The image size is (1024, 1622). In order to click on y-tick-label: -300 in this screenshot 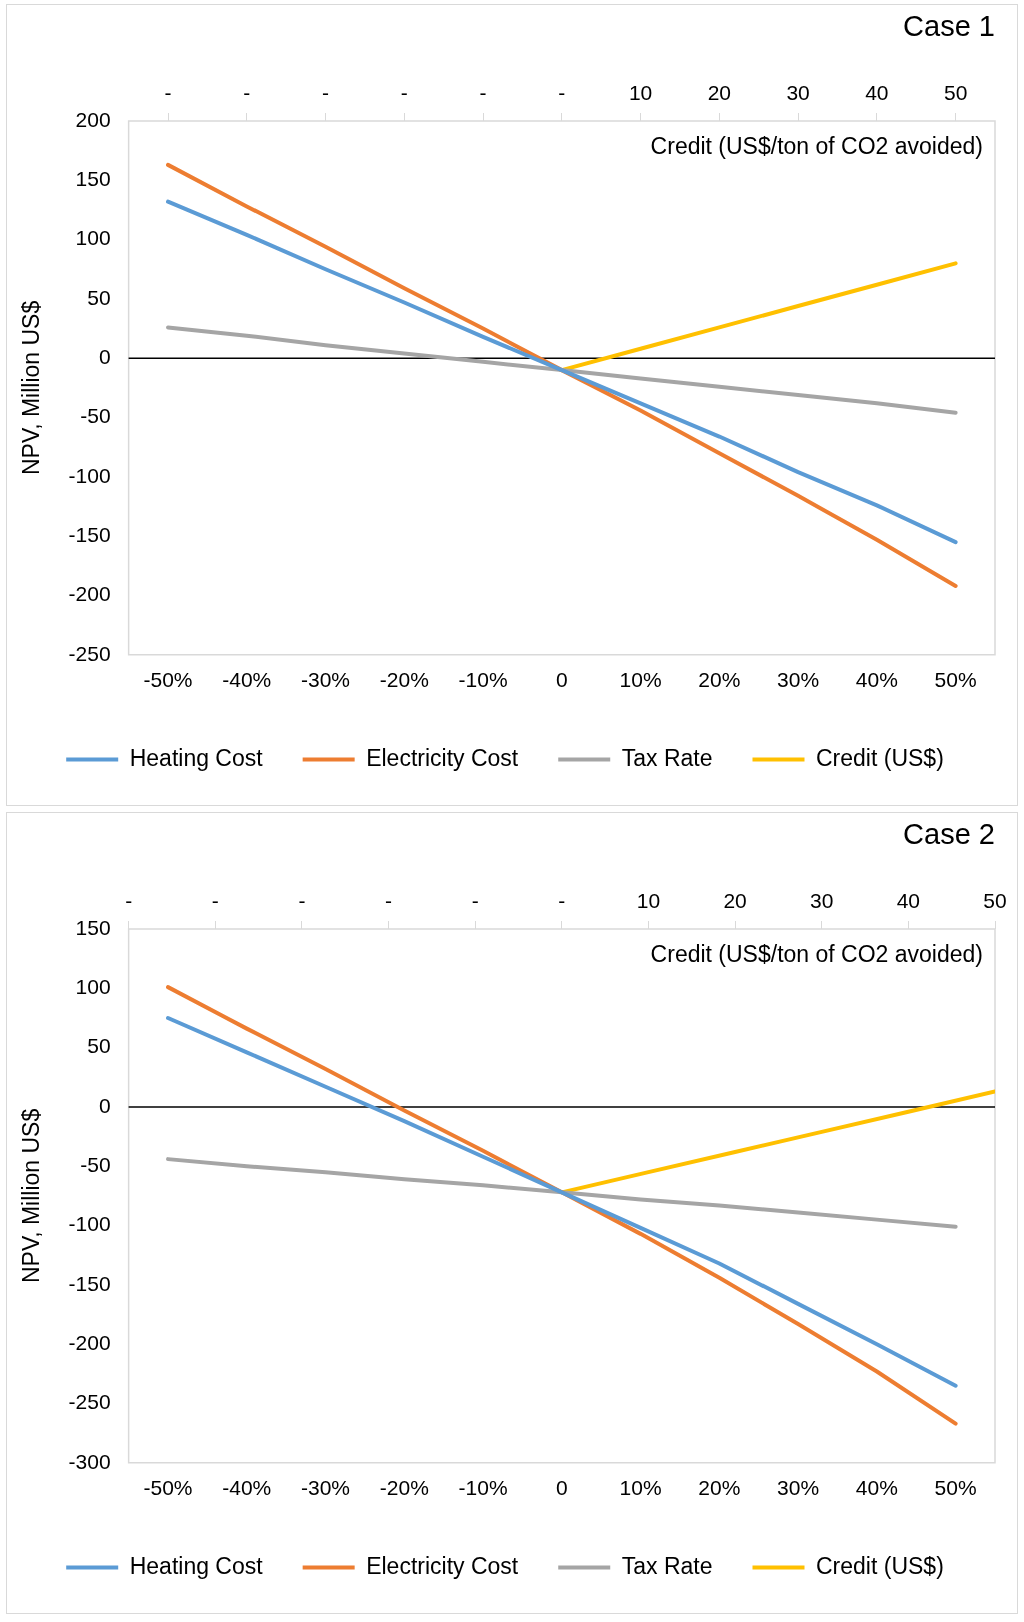, I will do `click(89, 1461)`.